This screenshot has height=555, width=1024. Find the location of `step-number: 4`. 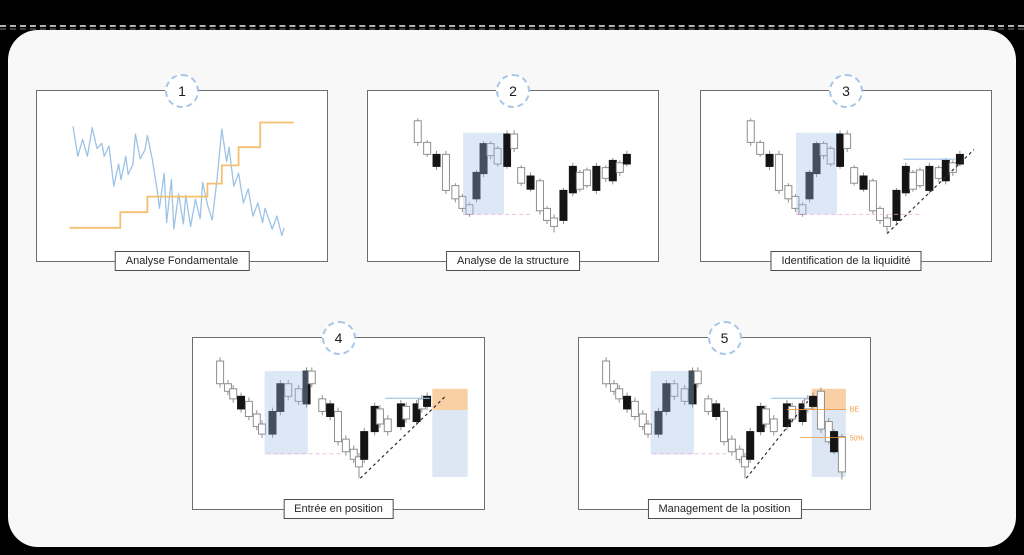

step-number: 4 is located at coordinates (338, 338).